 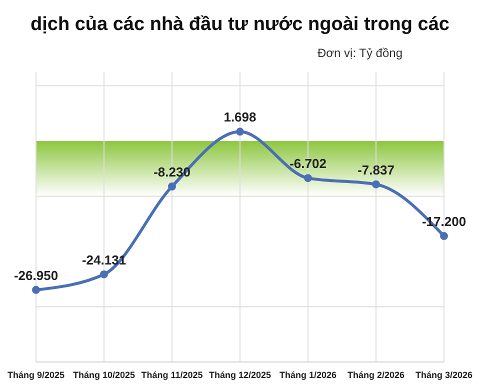 What do you see at coordinates (240, 375) in the screenshot?
I see `x-tick-label: Tháng 12/2025` at bounding box center [240, 375].